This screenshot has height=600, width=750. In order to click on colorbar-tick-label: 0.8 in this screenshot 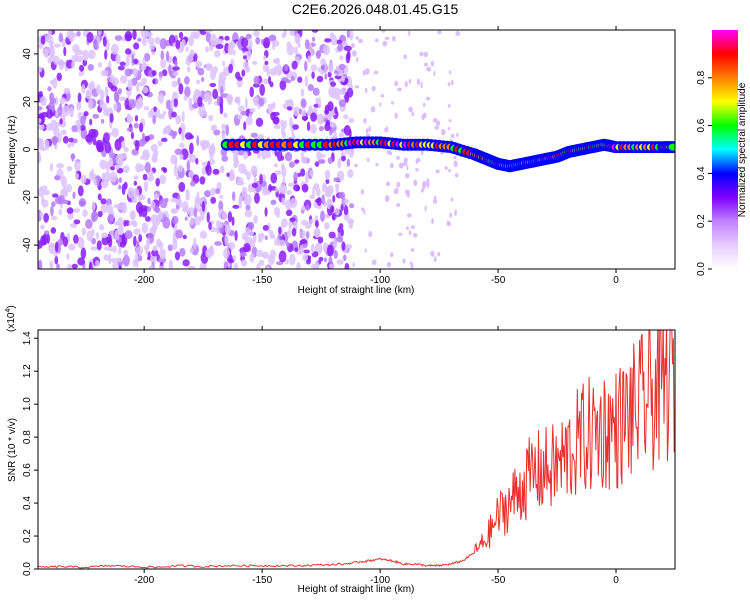, I will do `click(701, 77)`.